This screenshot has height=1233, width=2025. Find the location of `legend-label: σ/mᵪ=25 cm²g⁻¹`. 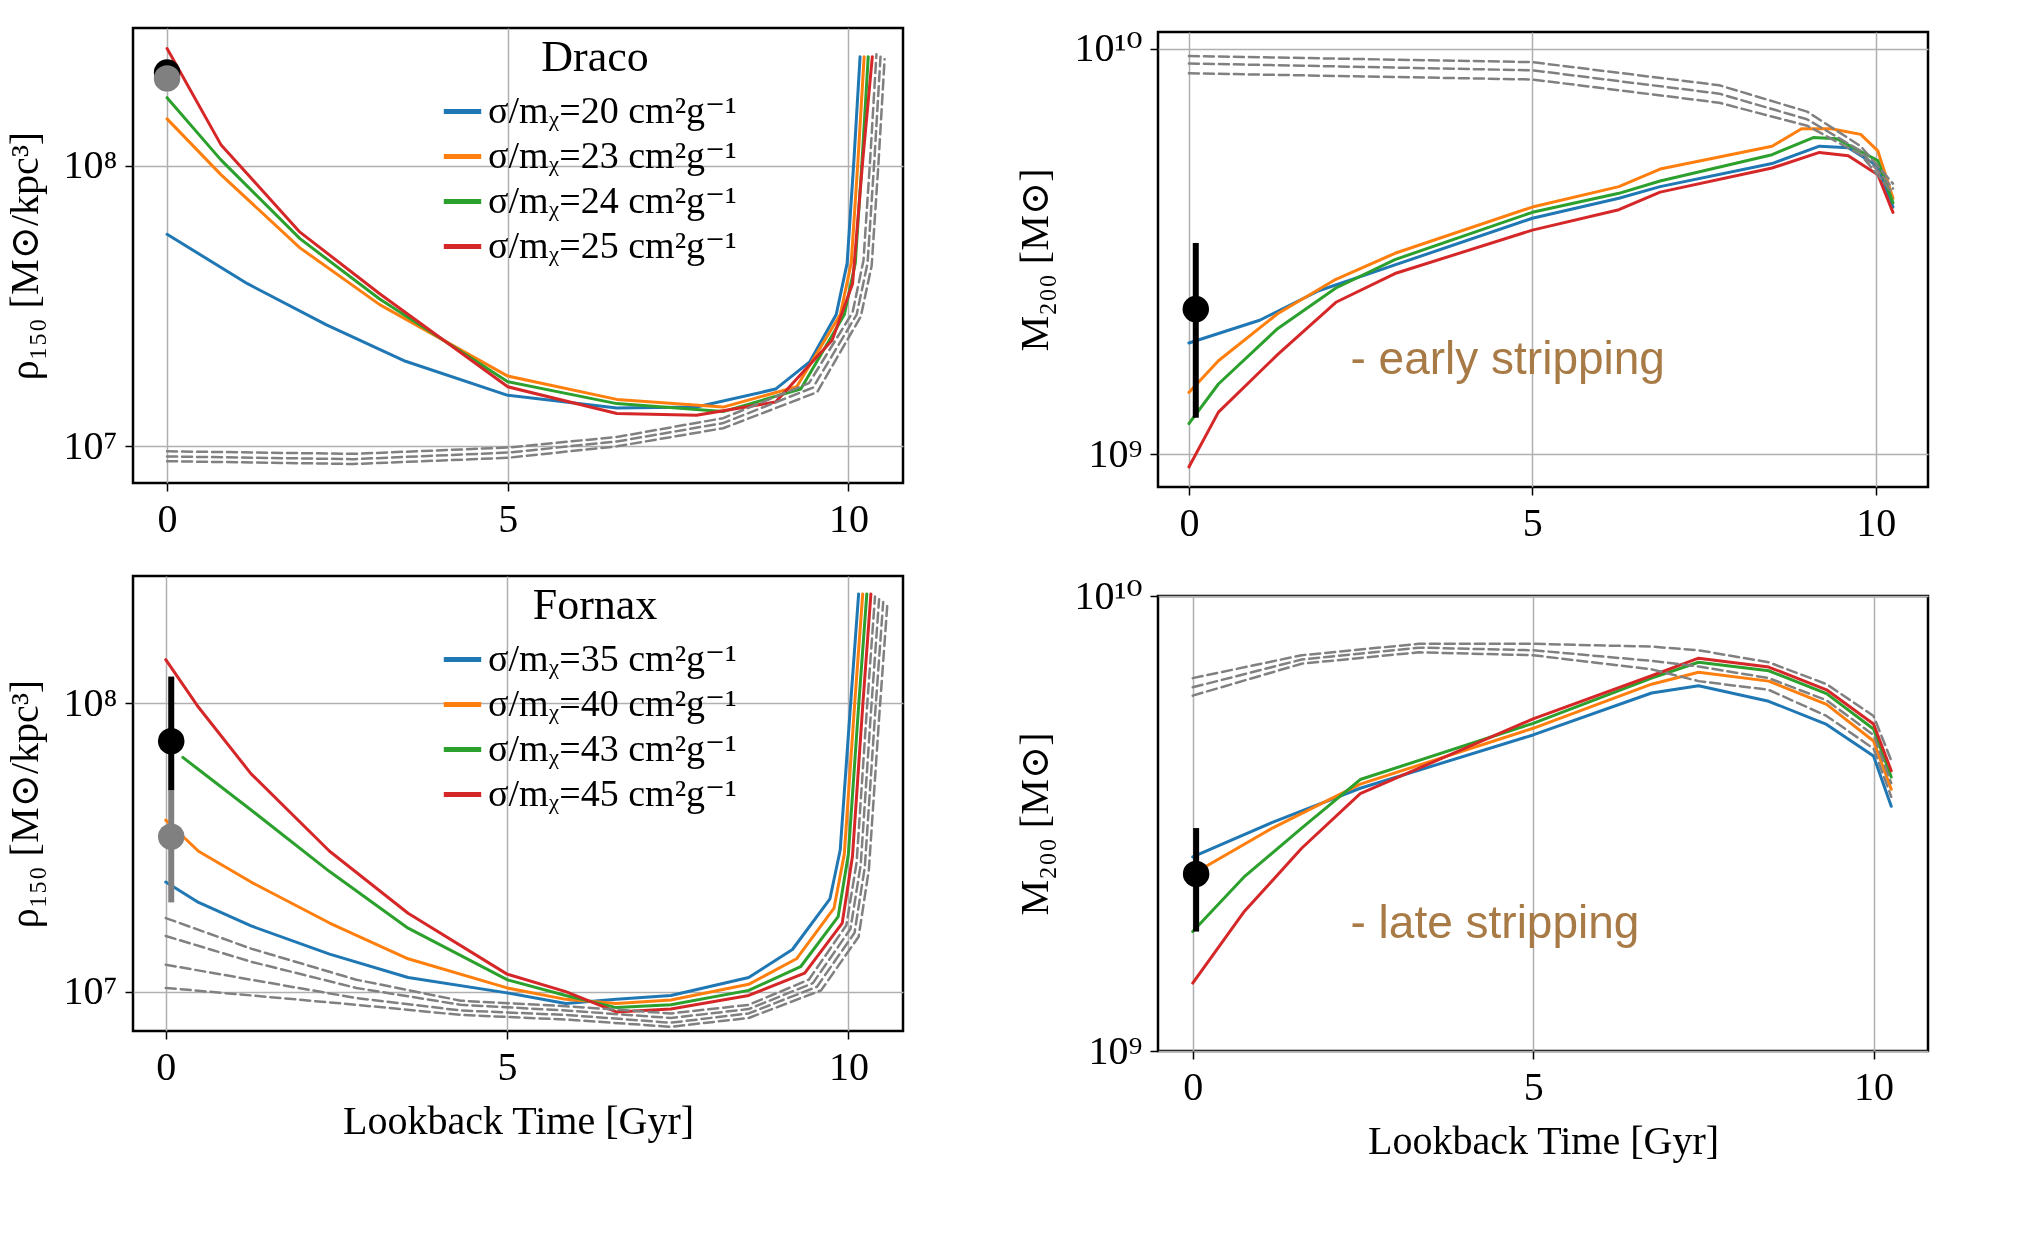

legend-label: σ/mᵪ=25 cm²g⁻¹ is located at coordinates (612, 244).